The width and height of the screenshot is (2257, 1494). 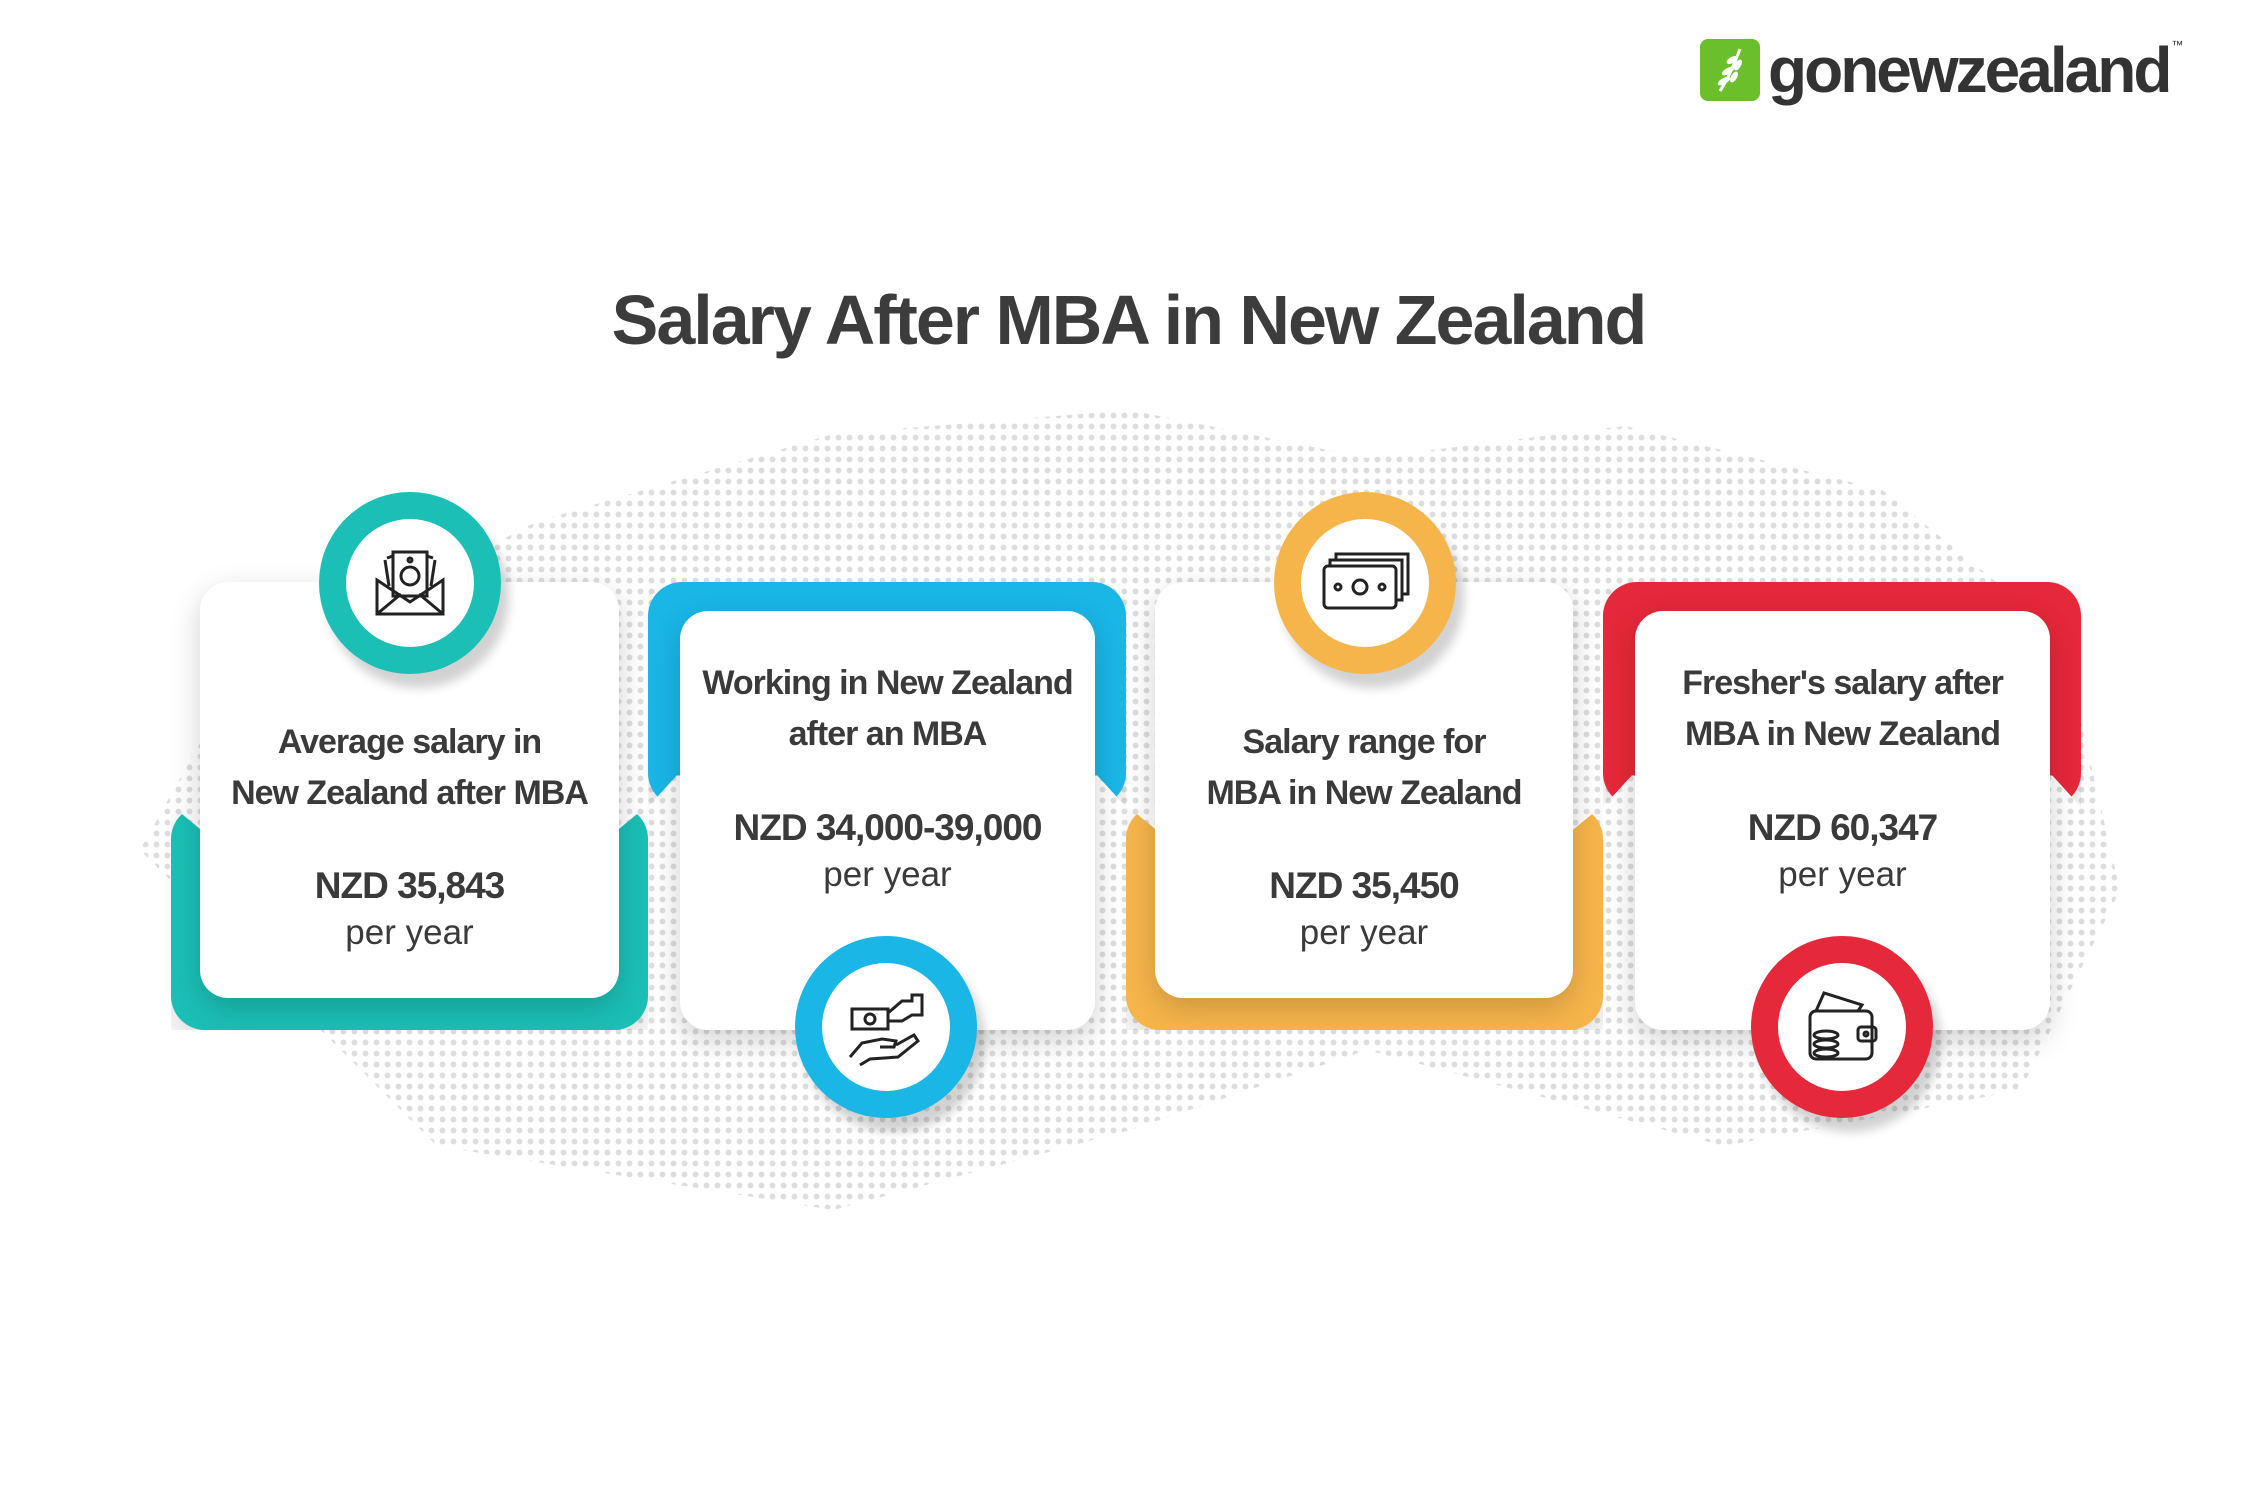 I want to click on wallet-coins-icon, so click(x=1843, y=1026).